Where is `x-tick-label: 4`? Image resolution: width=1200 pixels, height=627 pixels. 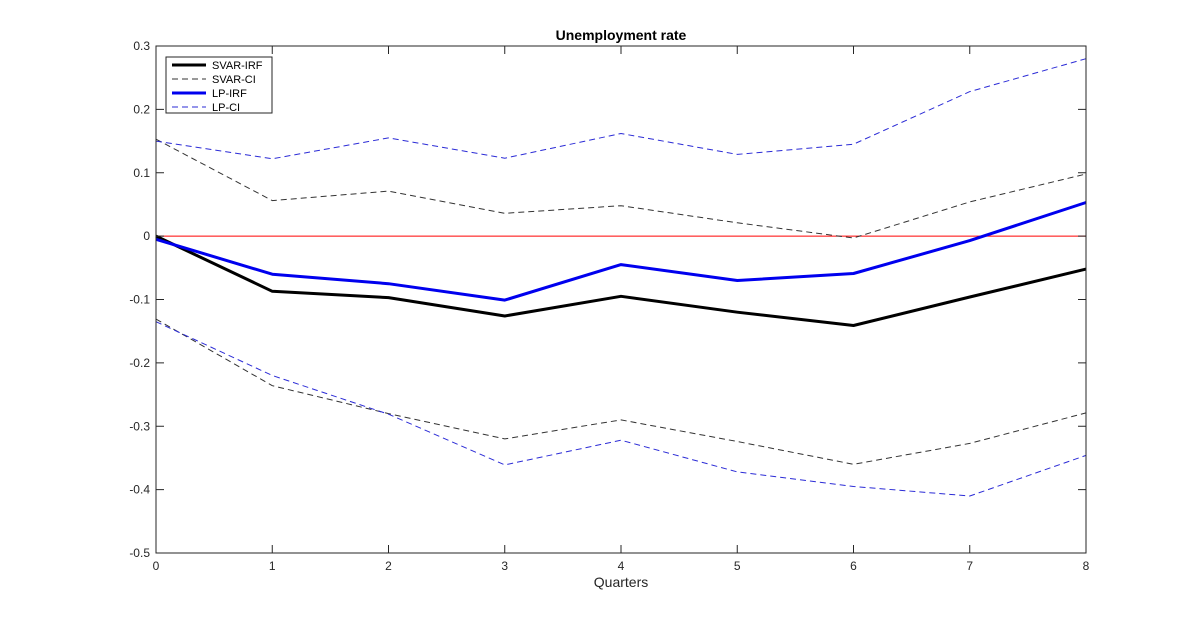 x-tick-label: 4 is located at coordinates (621, 566).